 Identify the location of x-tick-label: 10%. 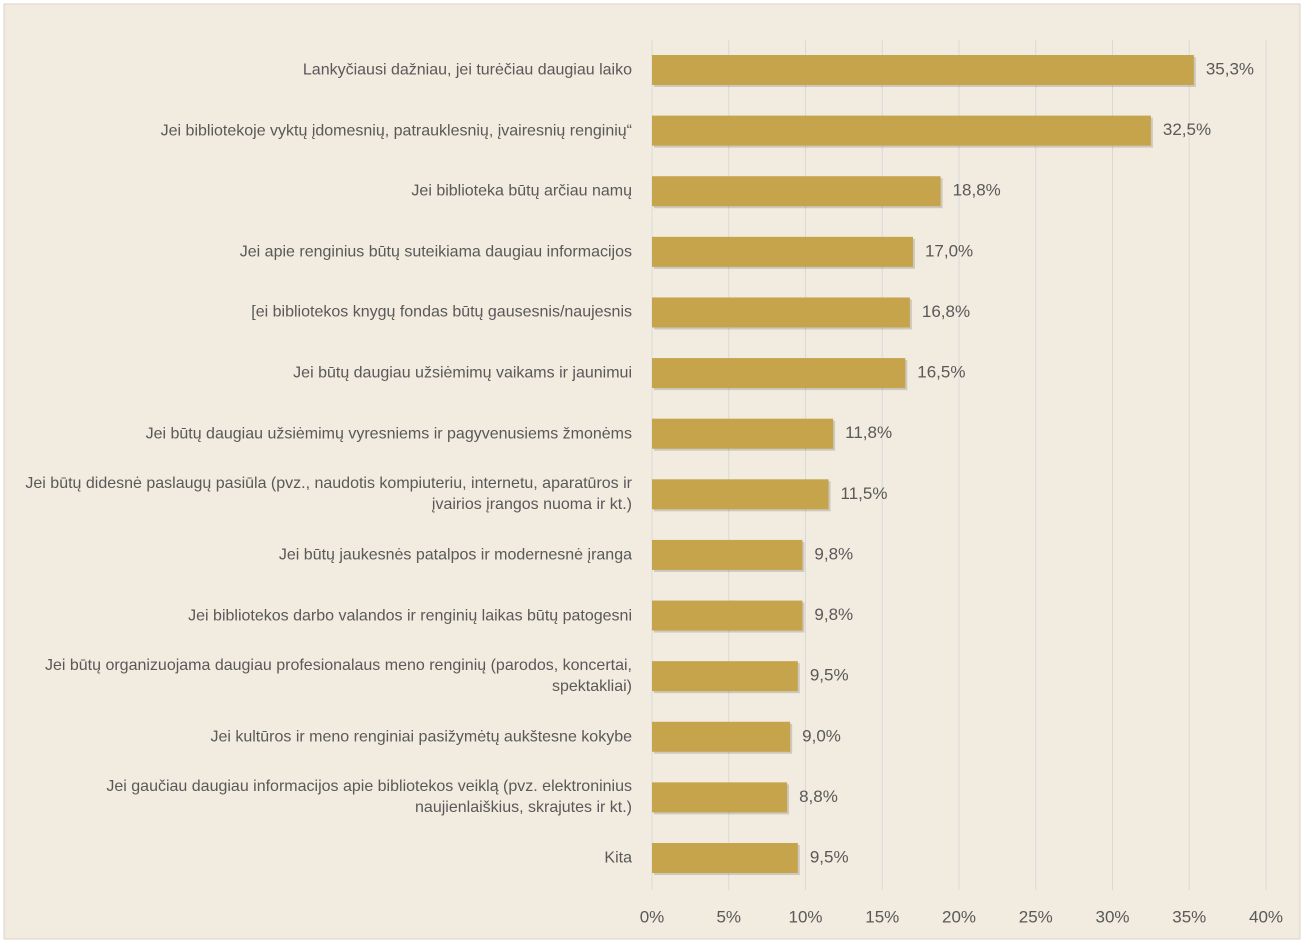
(805, 916).